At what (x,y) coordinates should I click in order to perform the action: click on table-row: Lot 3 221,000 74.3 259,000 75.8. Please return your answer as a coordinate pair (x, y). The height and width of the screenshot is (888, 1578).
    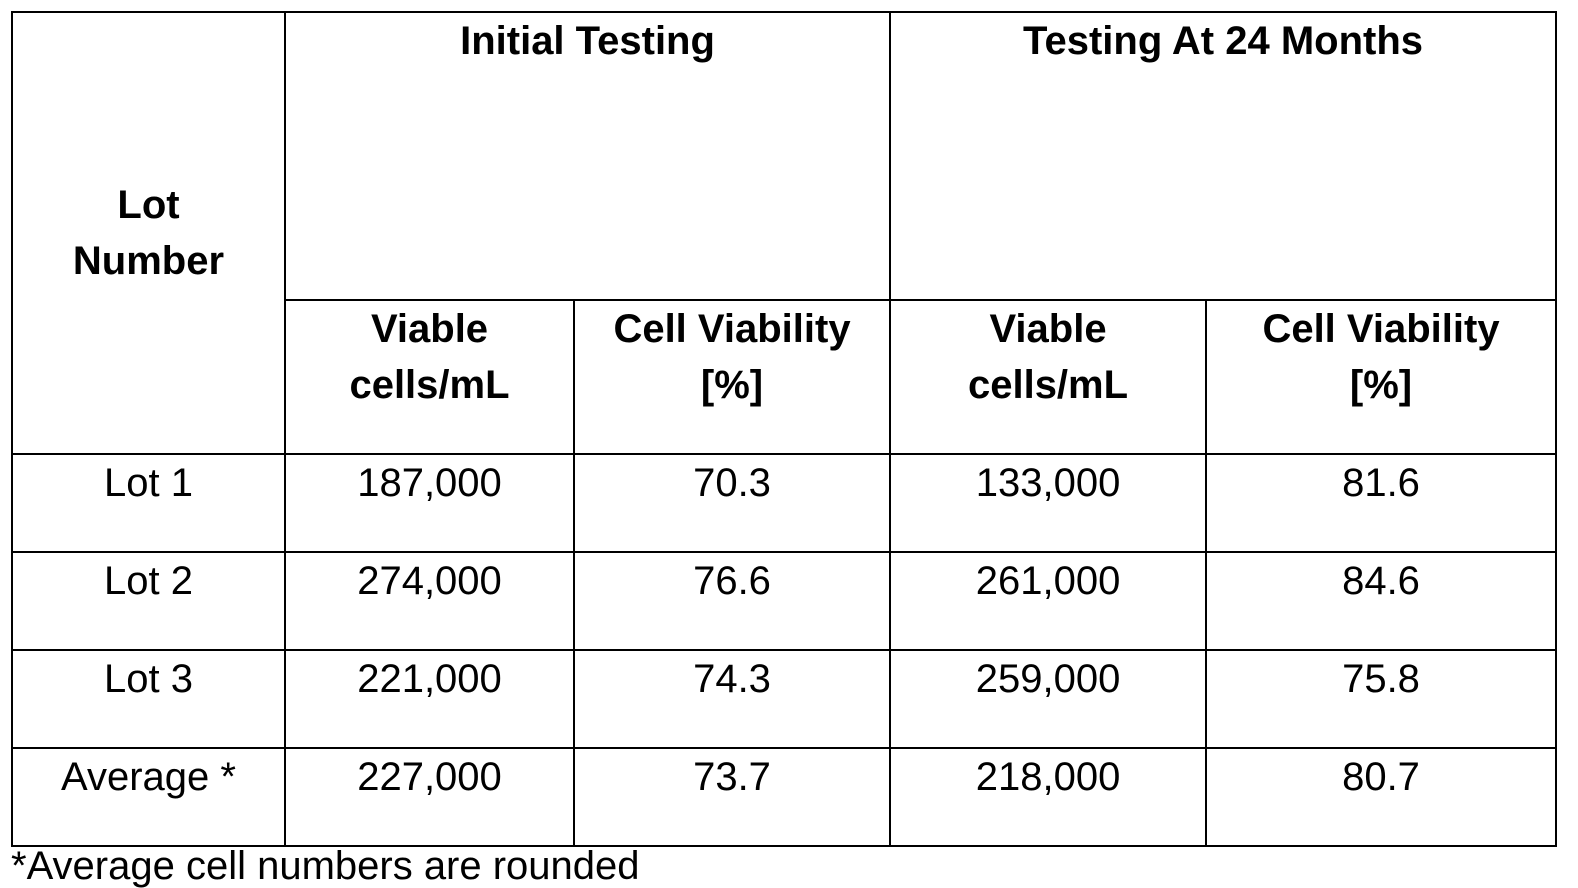
    Looking at the image, I should click on (784, 699).